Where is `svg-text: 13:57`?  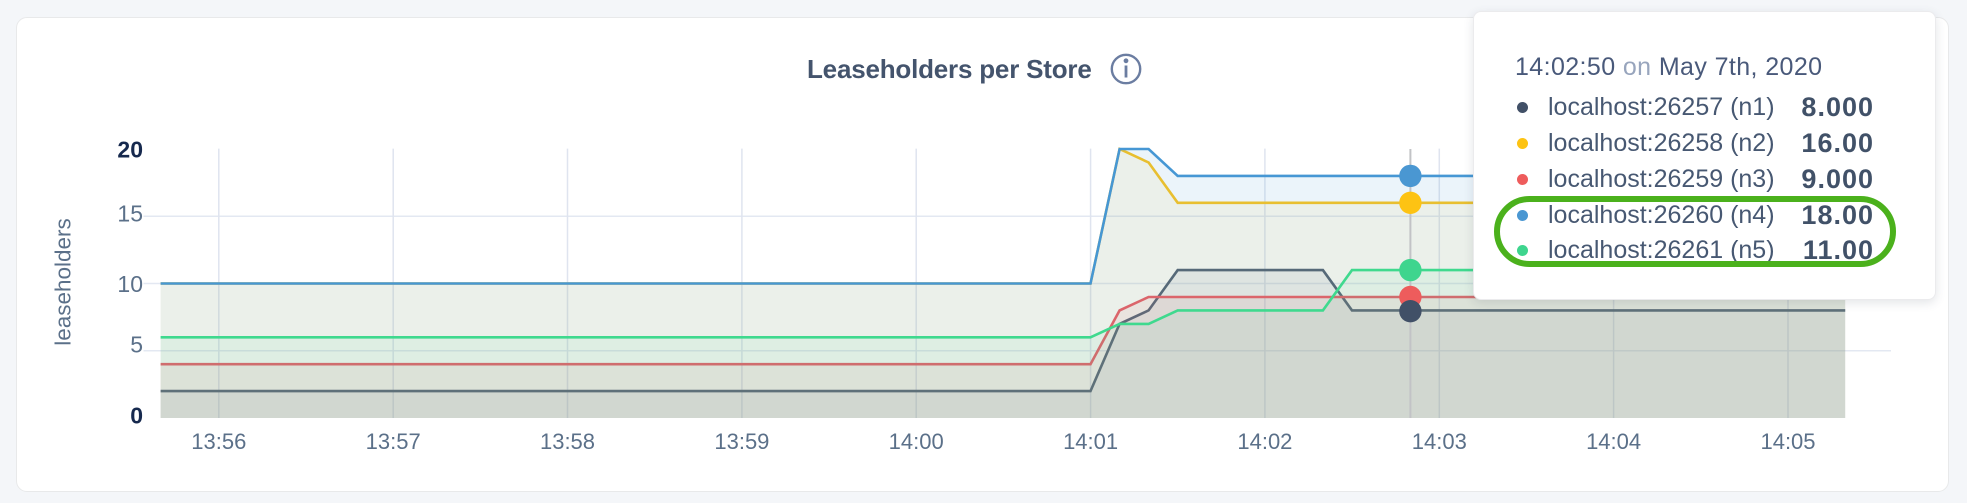 svg-text: 13:57 is located at coordinates (393, 441).